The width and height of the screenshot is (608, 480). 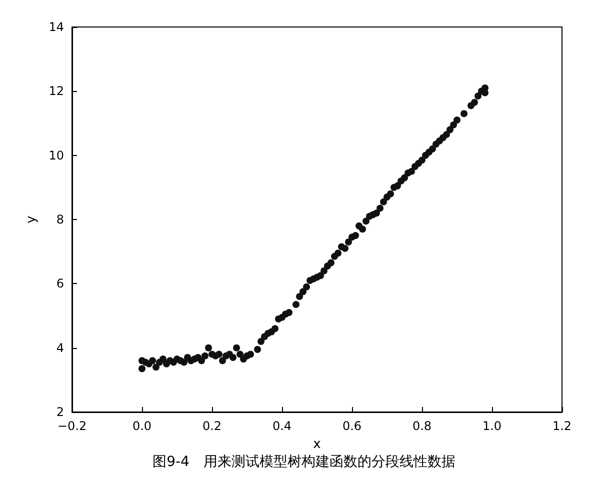 What do you see at coordinates (212, 426) in the screenshot?
I see `x-tick-label: 0.2` at bounding box center [212, 426].